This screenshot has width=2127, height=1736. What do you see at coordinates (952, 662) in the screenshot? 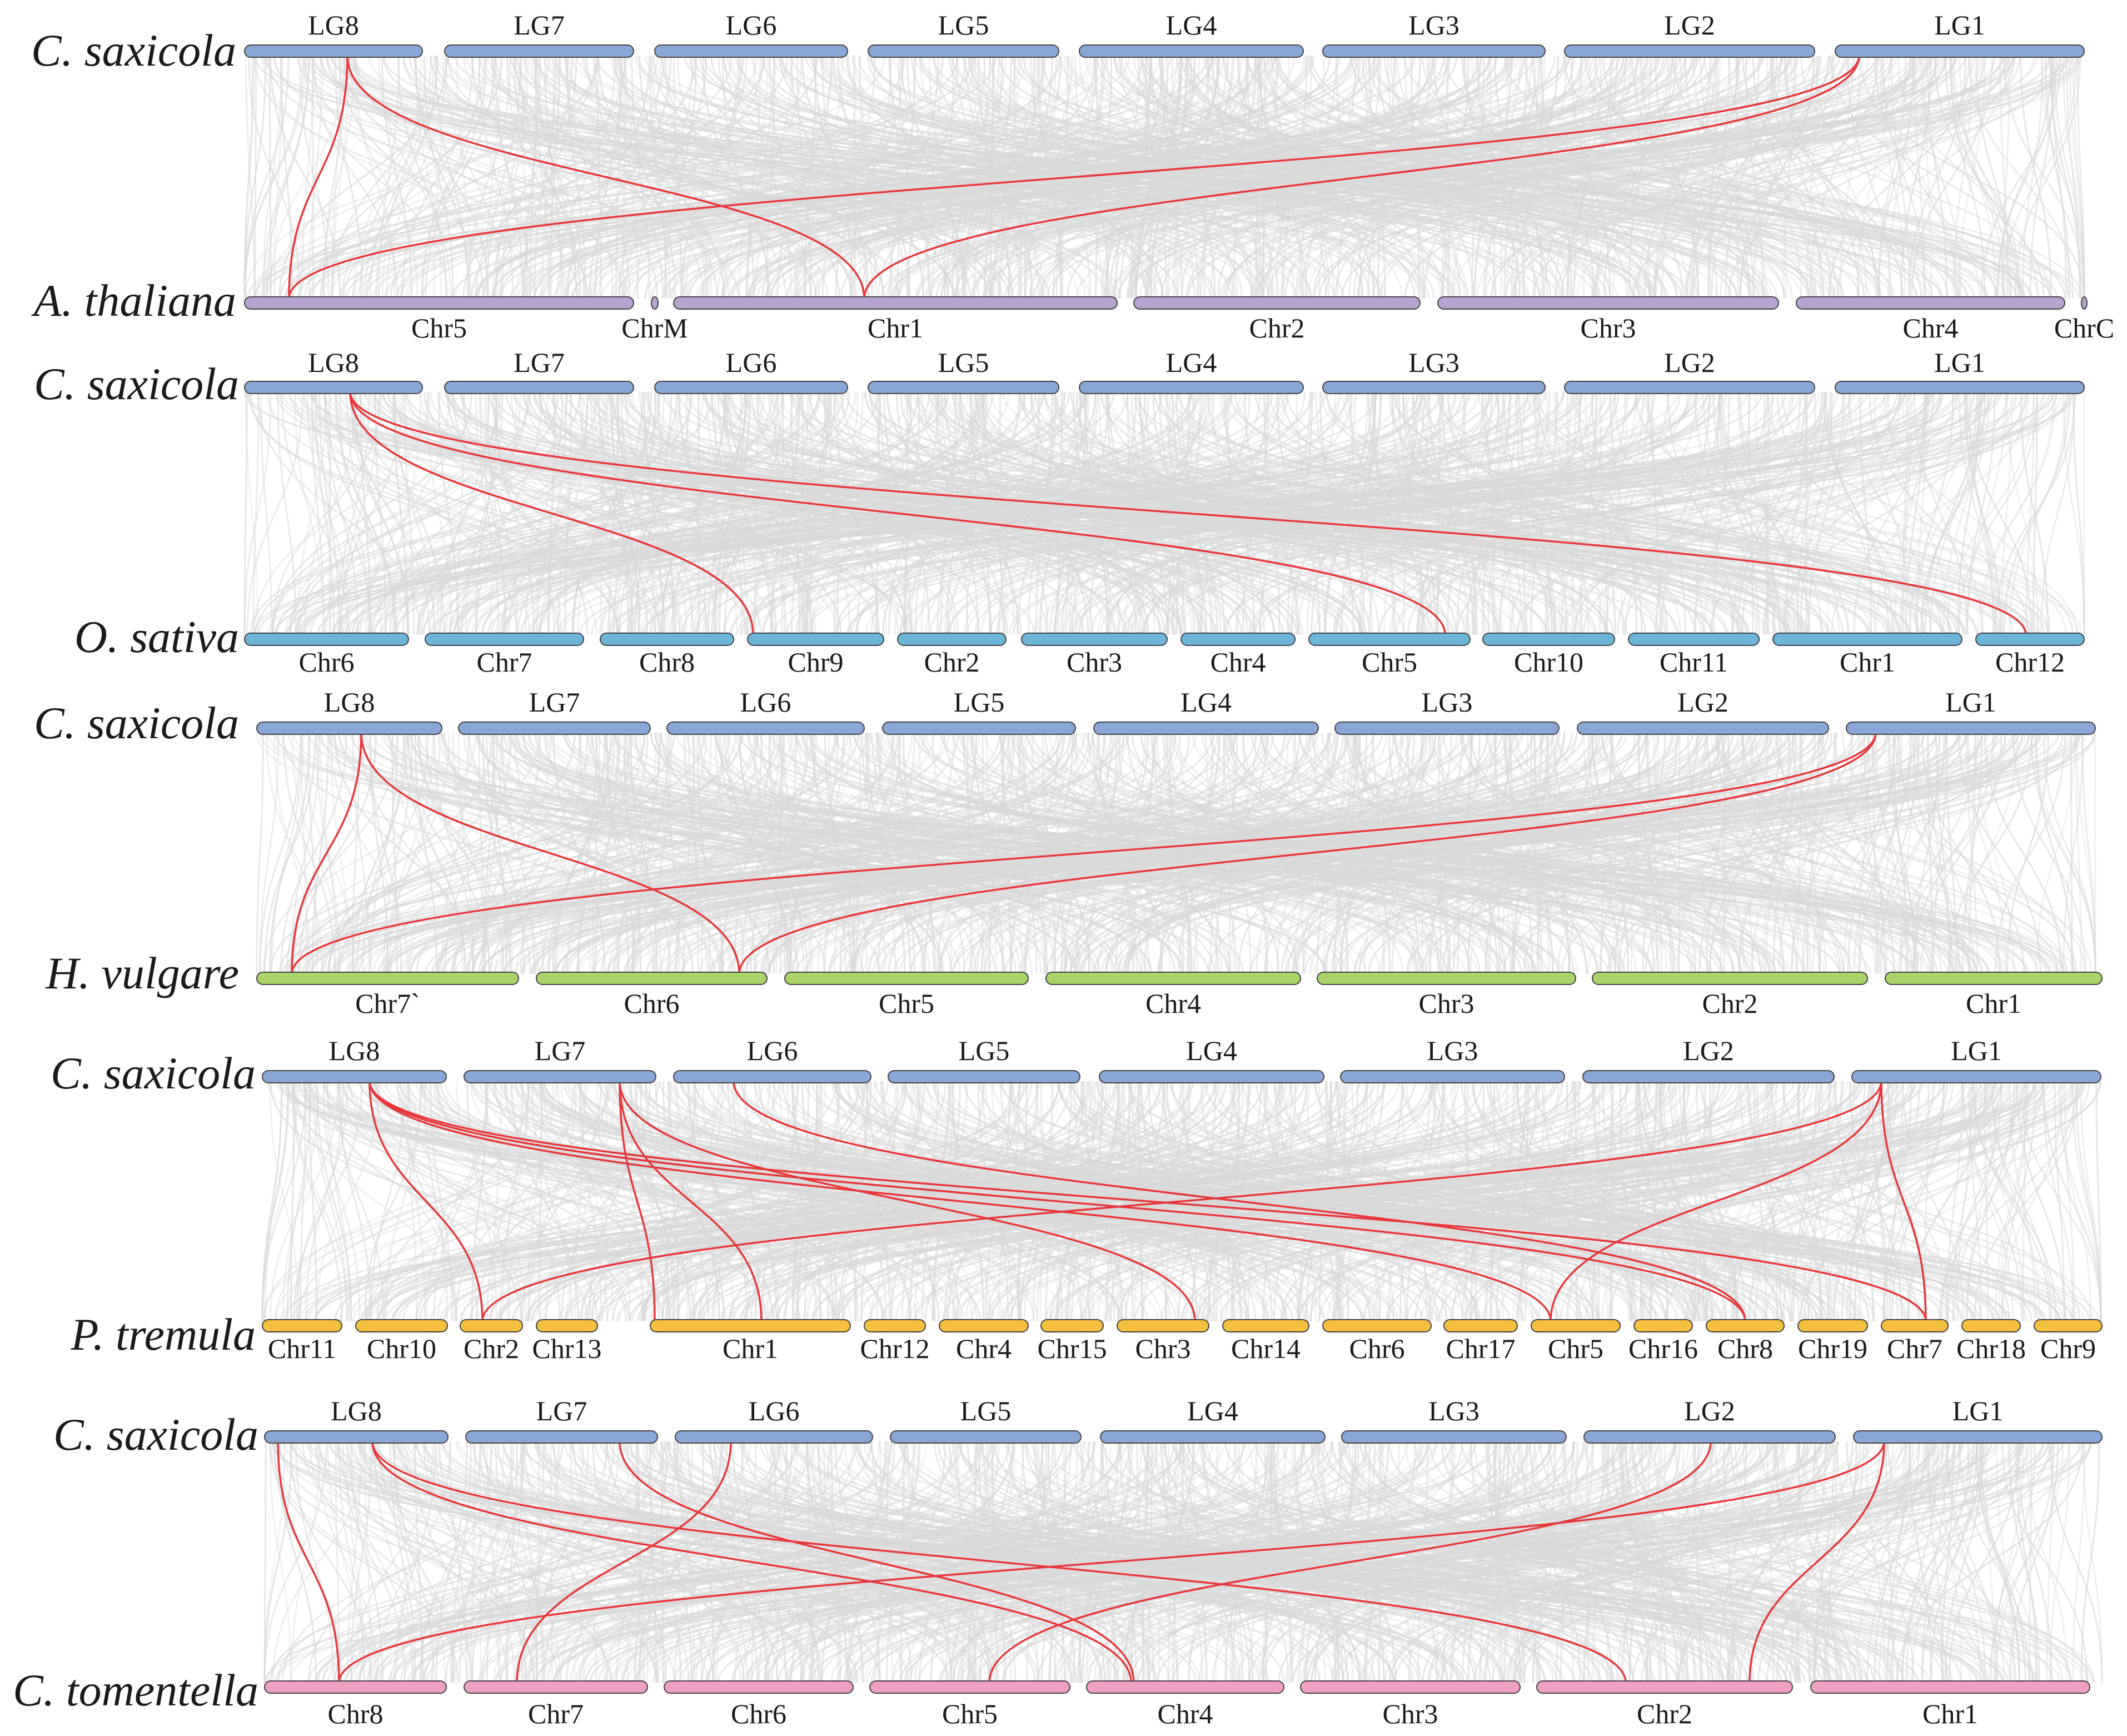
I see `chromosome-label-Chr2: Chr2` at bounding box center [952, 662].